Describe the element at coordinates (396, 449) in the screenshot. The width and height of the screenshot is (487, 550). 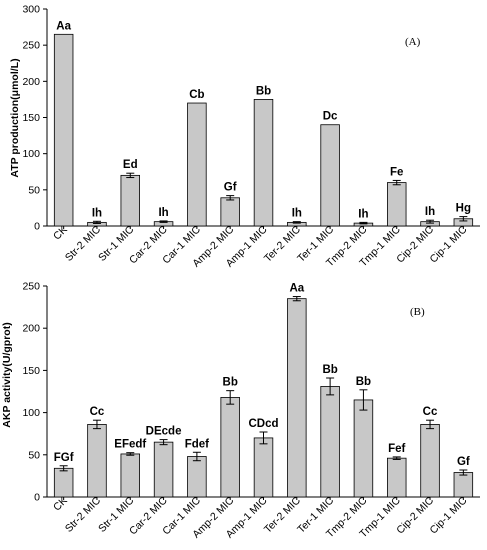
I see `significance-label: Fef` at that location.